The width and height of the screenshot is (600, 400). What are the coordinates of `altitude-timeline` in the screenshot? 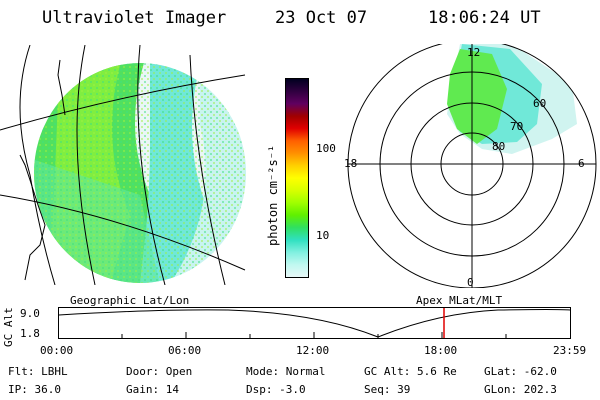 It's located at (314, 323).